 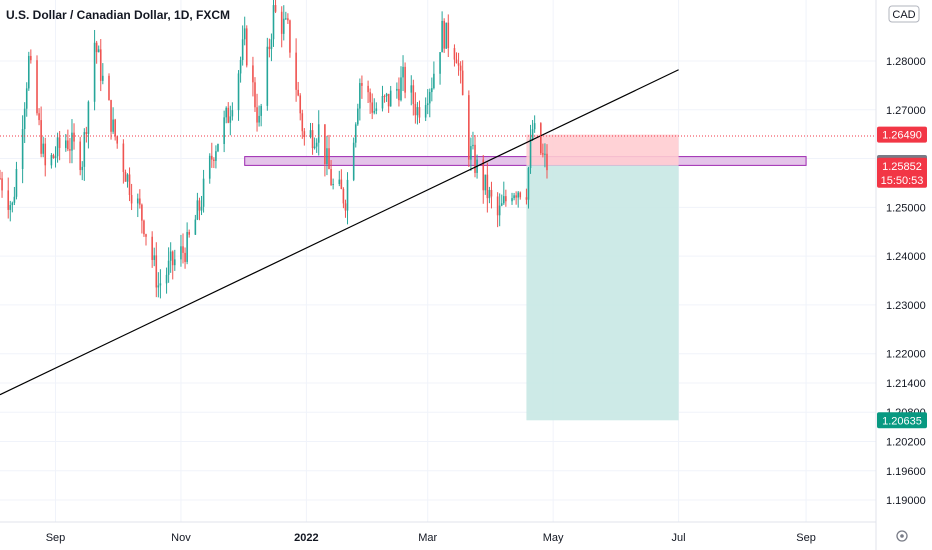 What do you see at coordinates (906, 384) in the screenshot?
I see `y-tick-label: 1.21400` at bounding box center [906, 384].